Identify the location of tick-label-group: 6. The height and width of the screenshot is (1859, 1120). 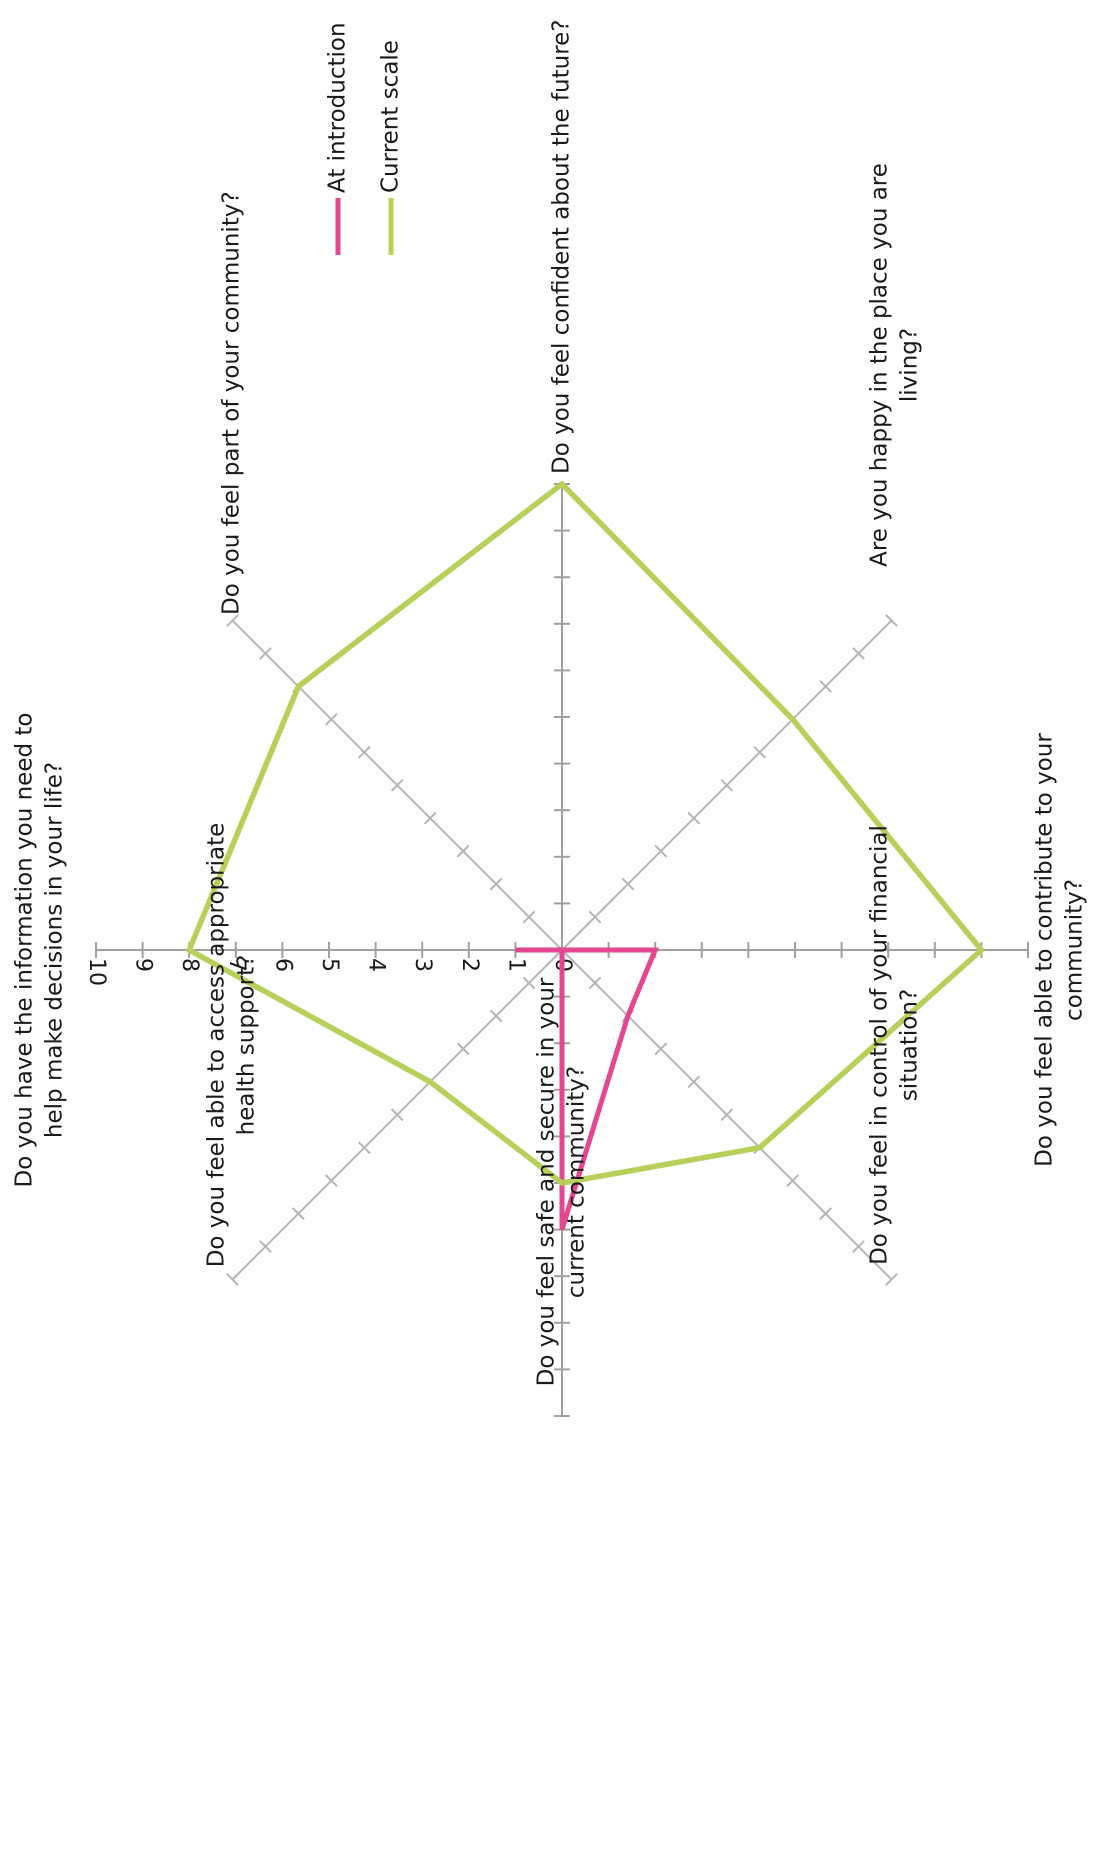
(282, 965).